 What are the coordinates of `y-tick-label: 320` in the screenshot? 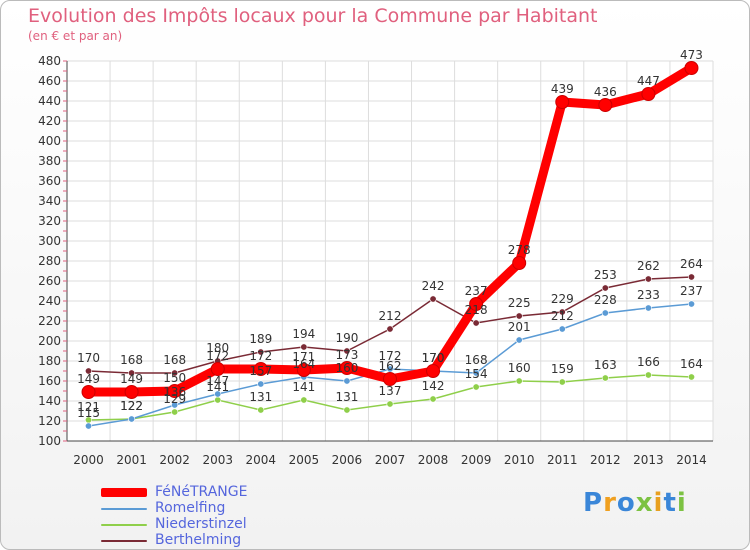 It's located at (49, 221).